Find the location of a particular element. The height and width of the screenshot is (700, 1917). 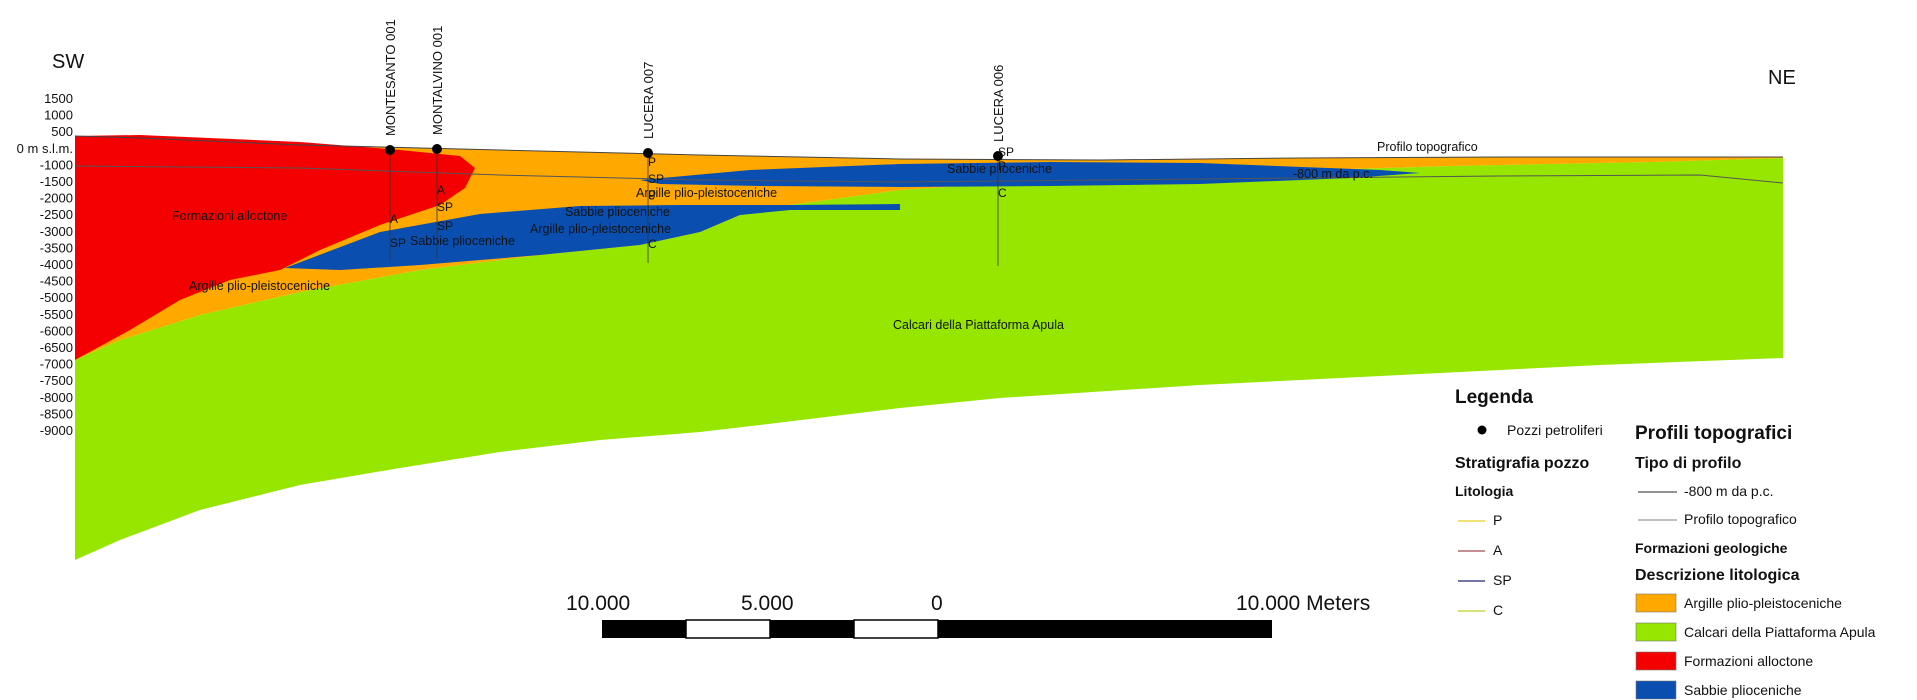

depth-tick-label: 1000 is located at coordinates (58, 115).